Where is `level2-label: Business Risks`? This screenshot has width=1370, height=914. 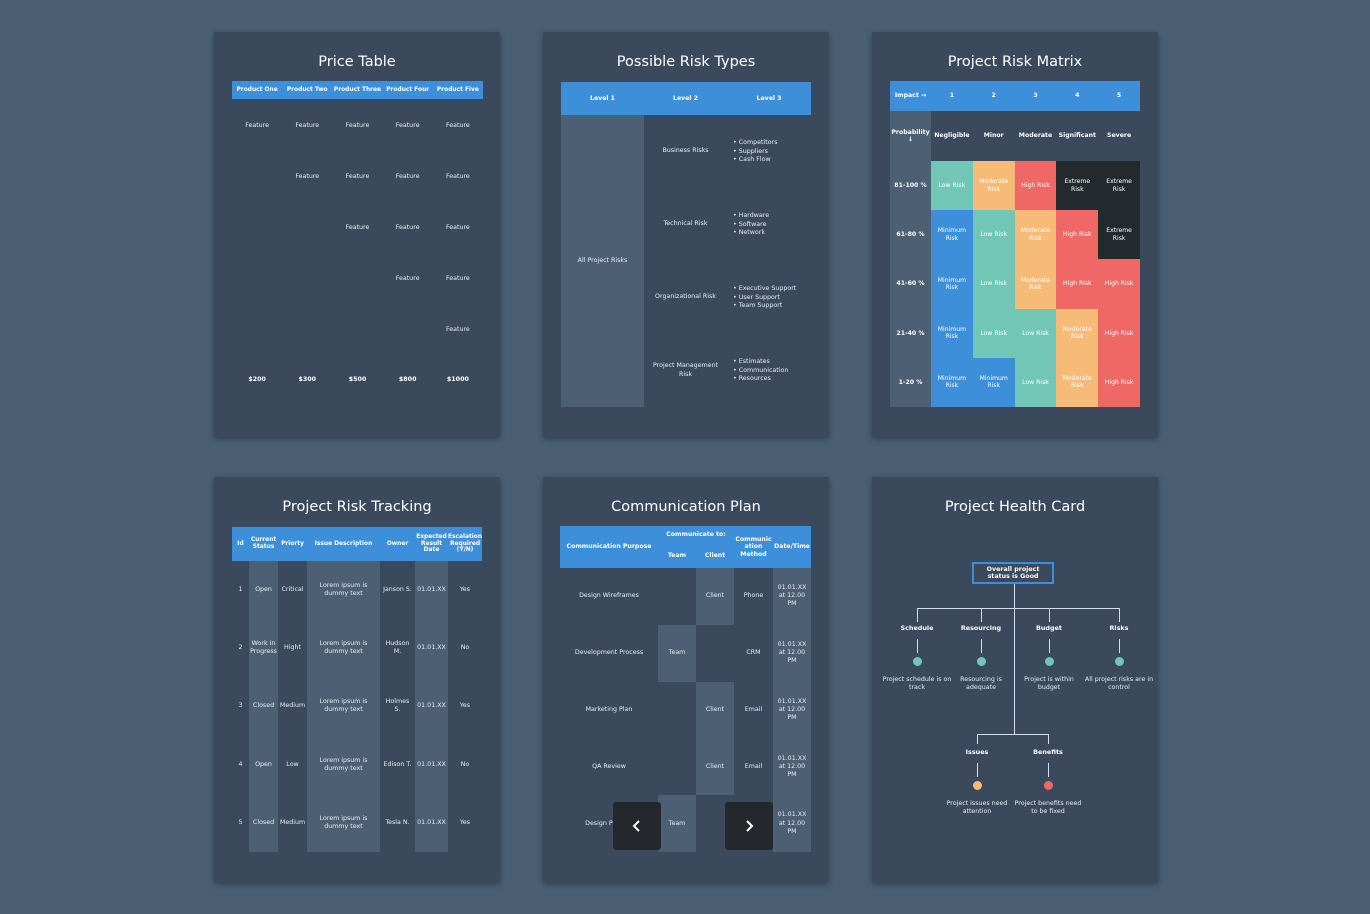 level2-label: Business Risks is located at coordinates (685, 151).